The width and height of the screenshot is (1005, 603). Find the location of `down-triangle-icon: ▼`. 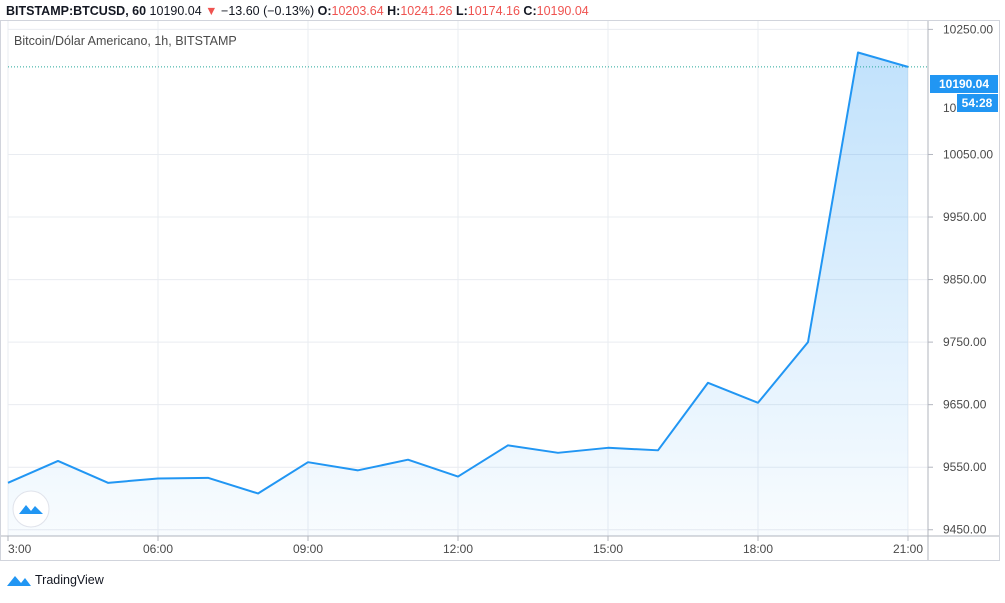

down-triangle-icon: ▼ is located at coordinates (211, 11).